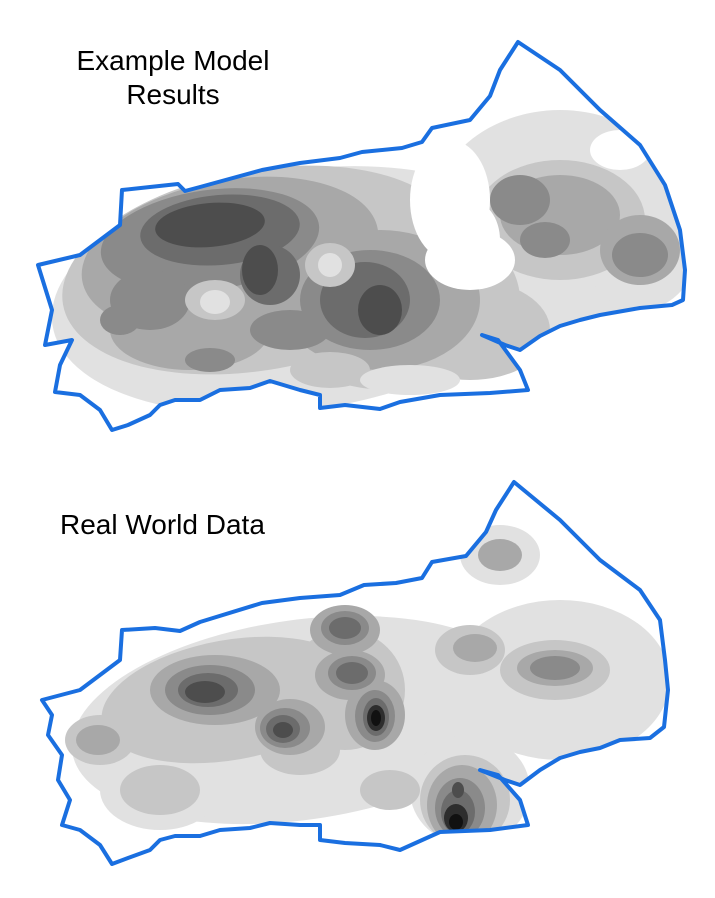  Describe the element at coordinates (173, 94) in the screenshot. I see `model-results-title-line2: Results` at that location.